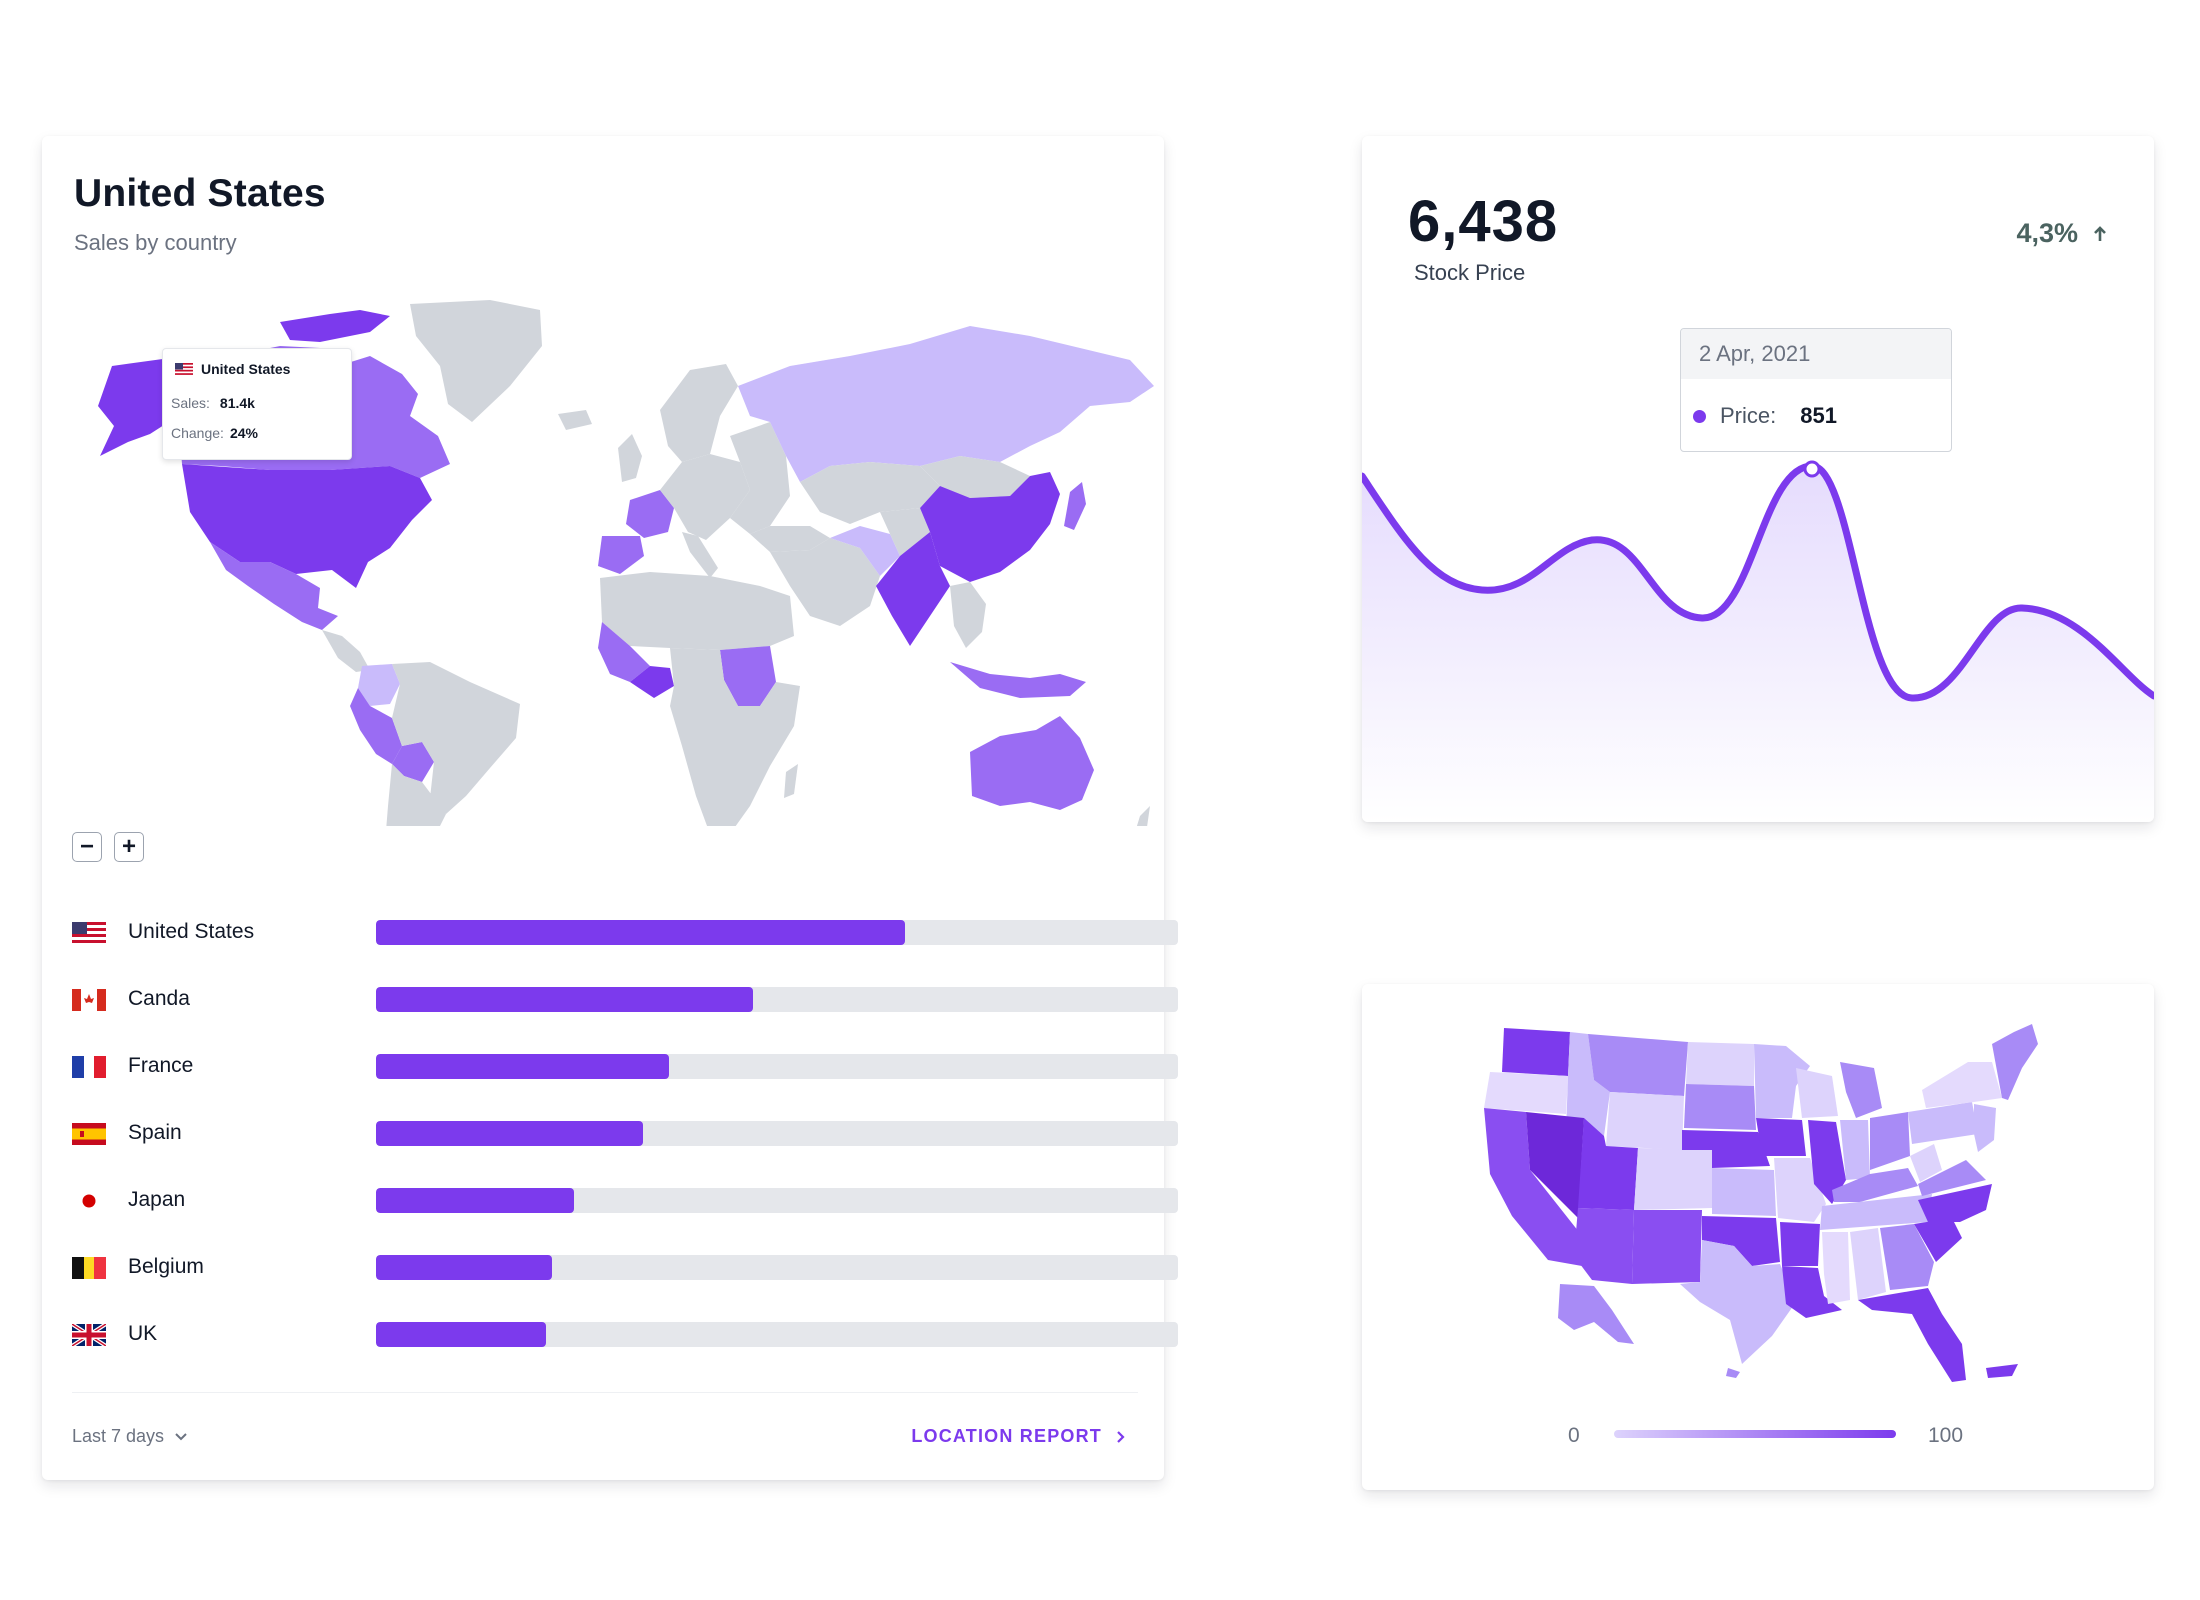  I want to click on stock-peak-point, so click(1812, 469).